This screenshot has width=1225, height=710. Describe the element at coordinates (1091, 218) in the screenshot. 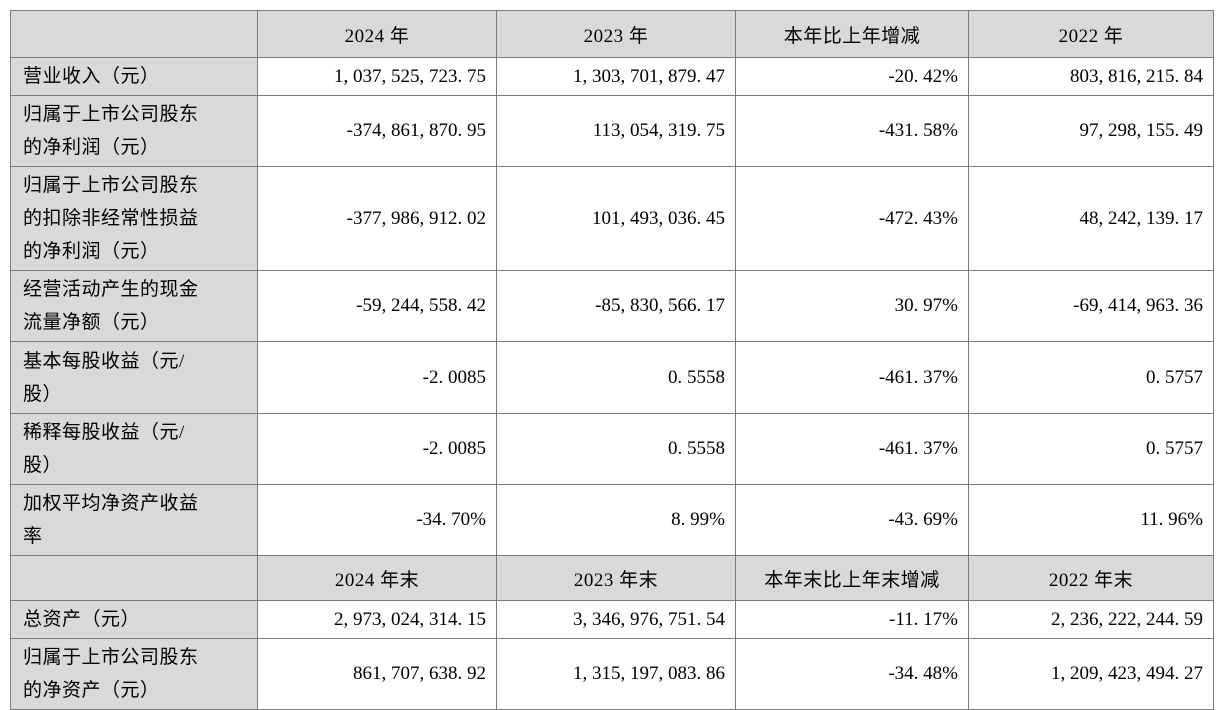

I see `cell-value: 48, 242, 139. 17` at that location.